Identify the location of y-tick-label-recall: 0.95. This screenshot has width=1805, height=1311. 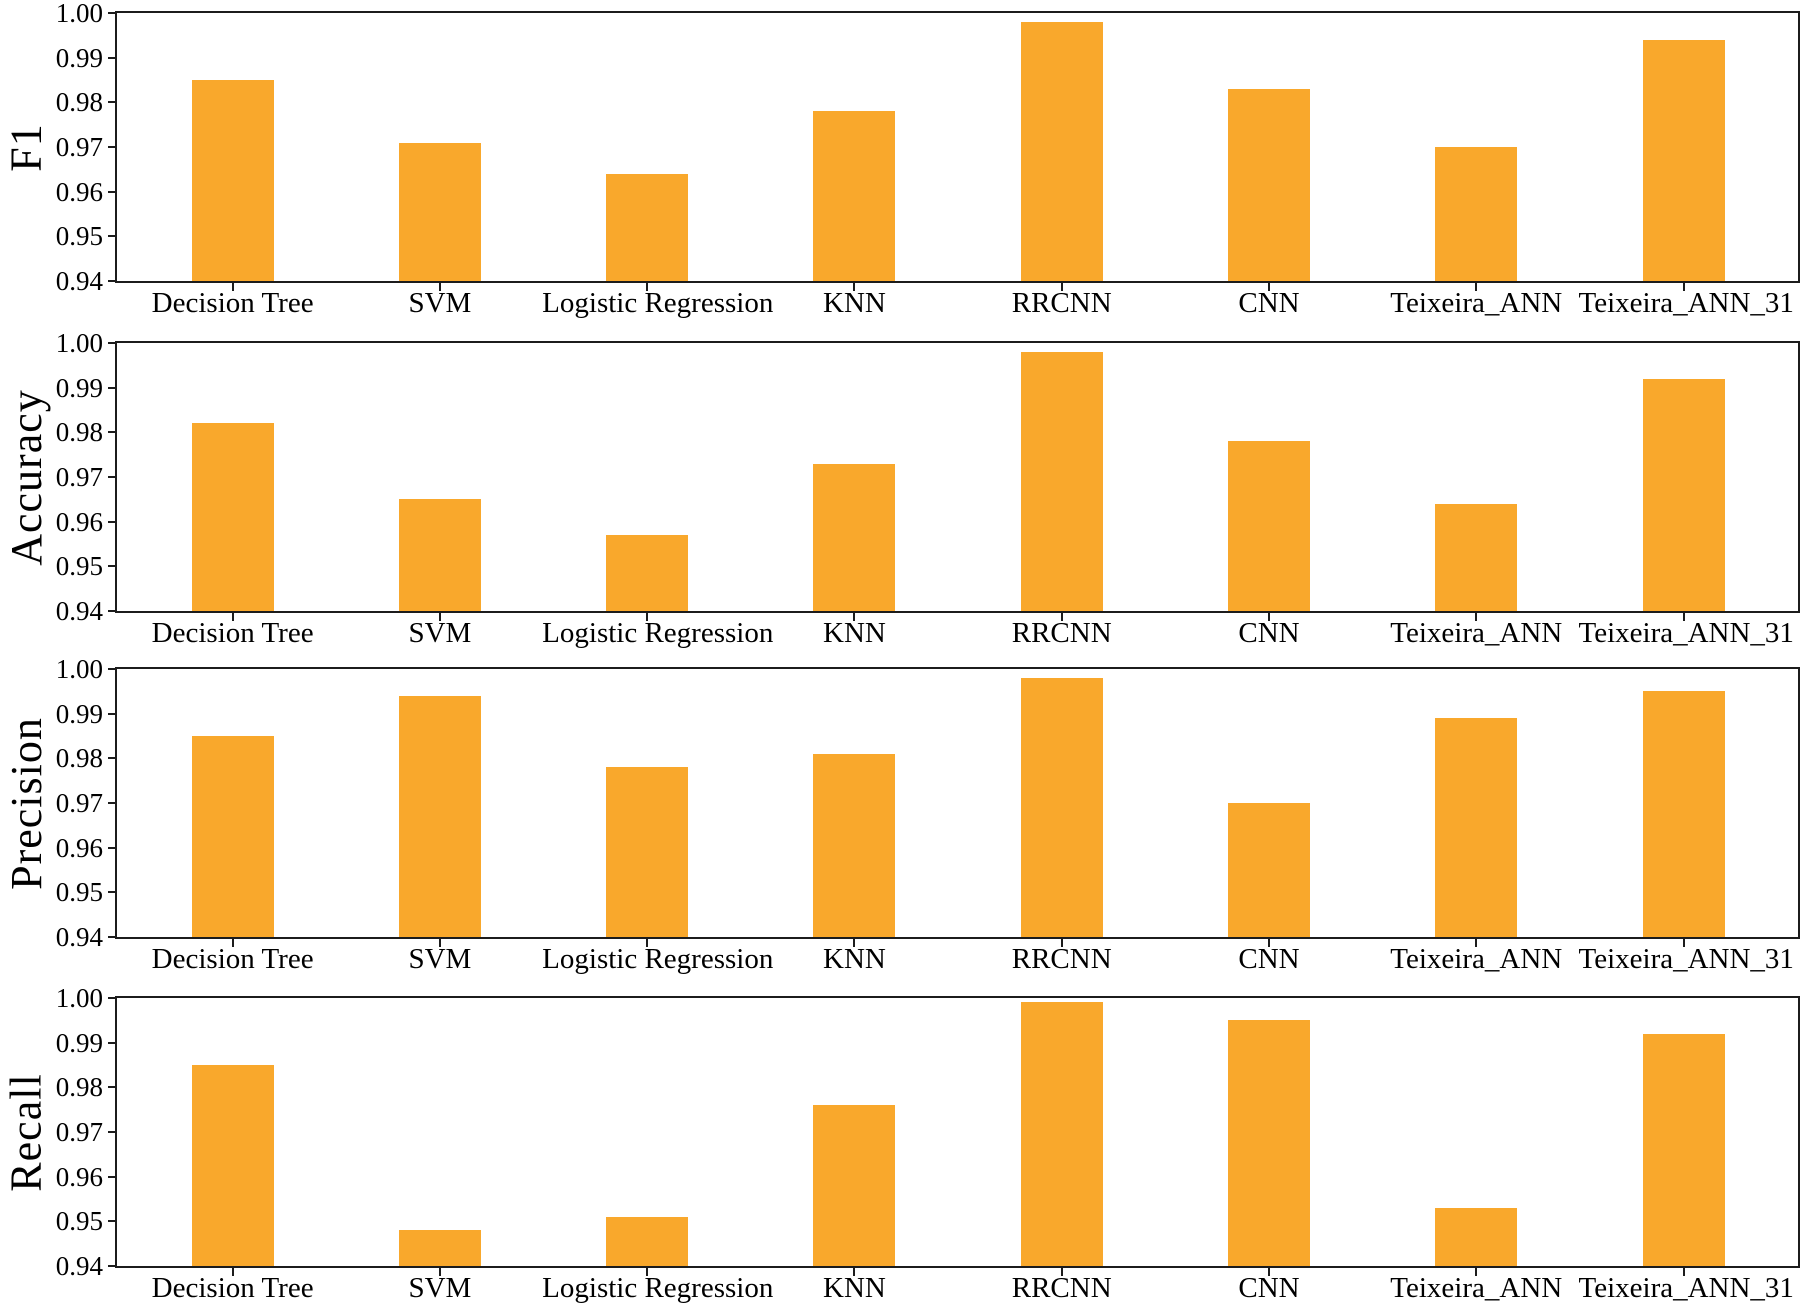
(79, 1221).